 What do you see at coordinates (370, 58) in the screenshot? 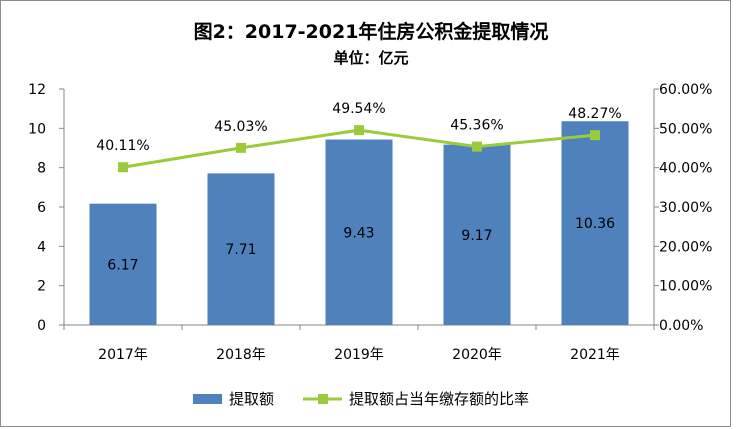
I see `chart-subtitle: 单位：亿元` at bounding box center [370, 58].